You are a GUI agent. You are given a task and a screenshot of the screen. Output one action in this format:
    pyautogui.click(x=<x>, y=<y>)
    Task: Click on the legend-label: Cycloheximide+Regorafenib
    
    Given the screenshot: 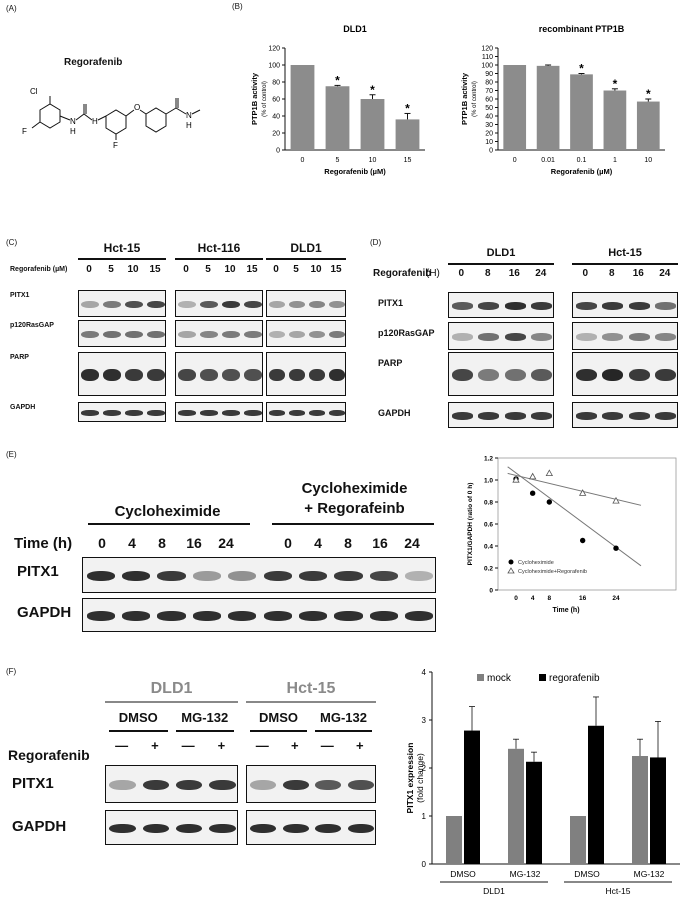 What is the action you would take?
    pyautogui.click(x=552, y=572)
    